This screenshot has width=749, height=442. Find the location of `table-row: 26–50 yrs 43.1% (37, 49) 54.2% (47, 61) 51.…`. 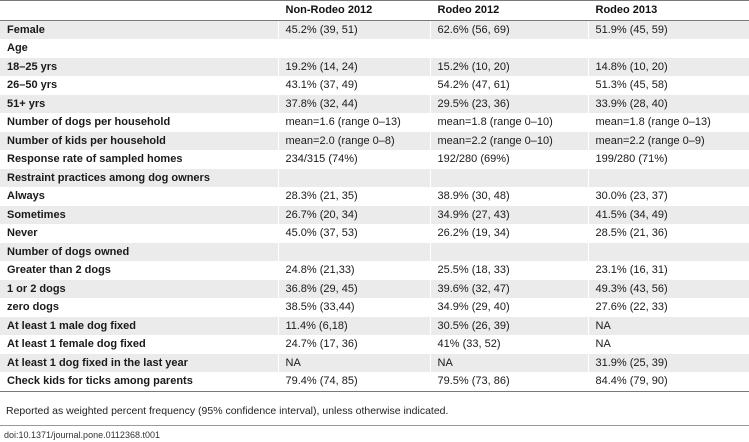

table-row: 26–50 yrs 43.1% (37, 49) 54.2% (47, 61) 51.… is located at coordinates (374, 85).